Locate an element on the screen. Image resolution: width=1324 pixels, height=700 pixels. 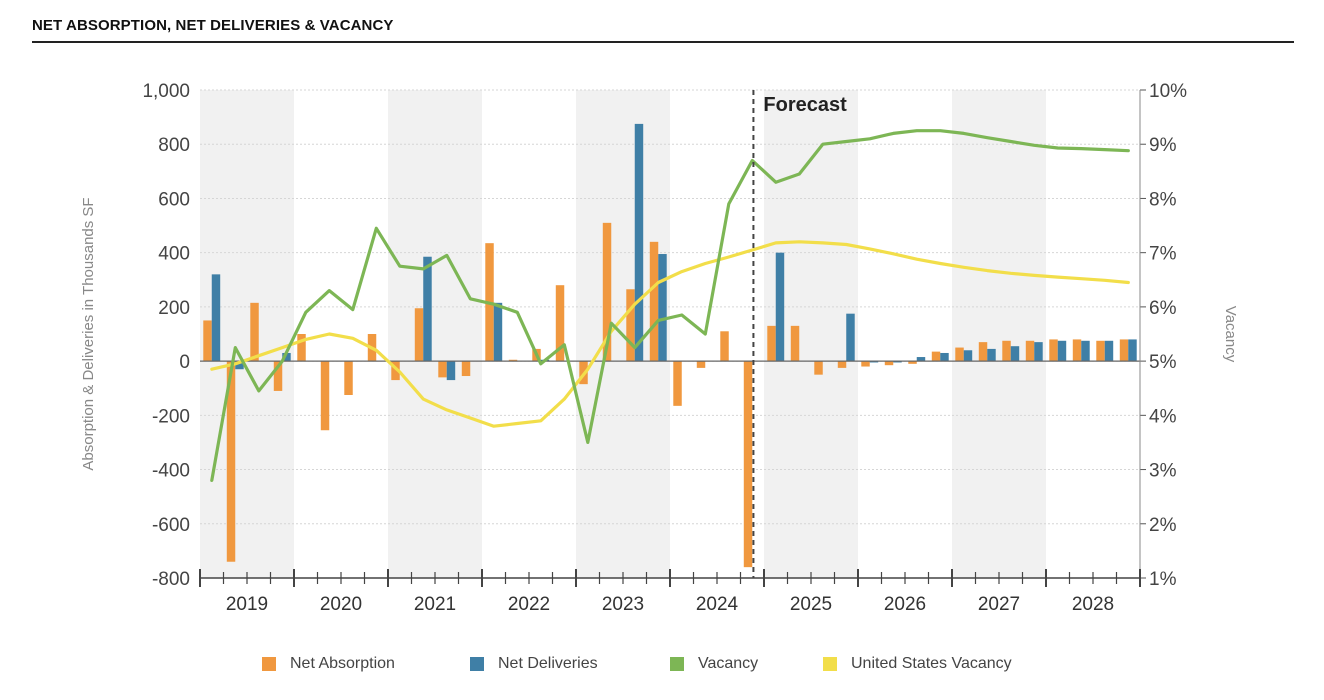
y-tick-label: -200 is located at coordinates (171, 416).